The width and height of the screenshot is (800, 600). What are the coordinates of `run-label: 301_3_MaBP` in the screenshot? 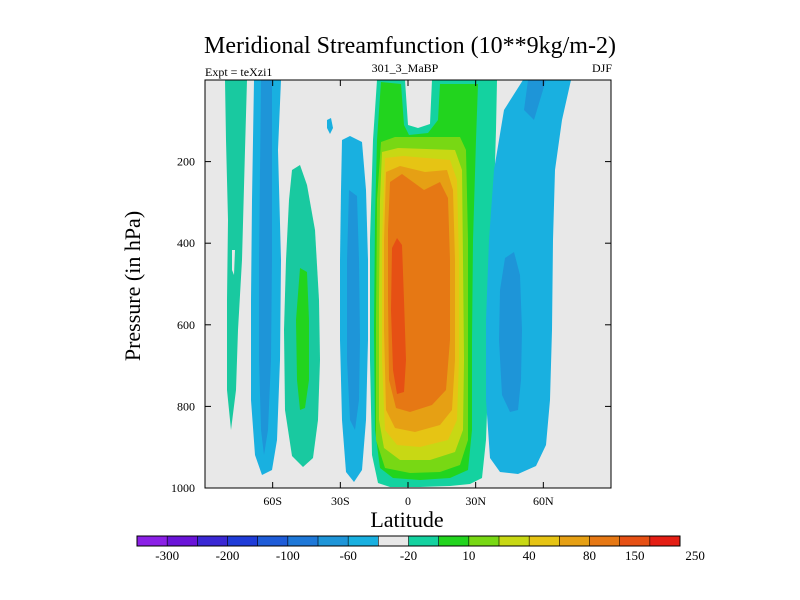 It's located at (405, 68).